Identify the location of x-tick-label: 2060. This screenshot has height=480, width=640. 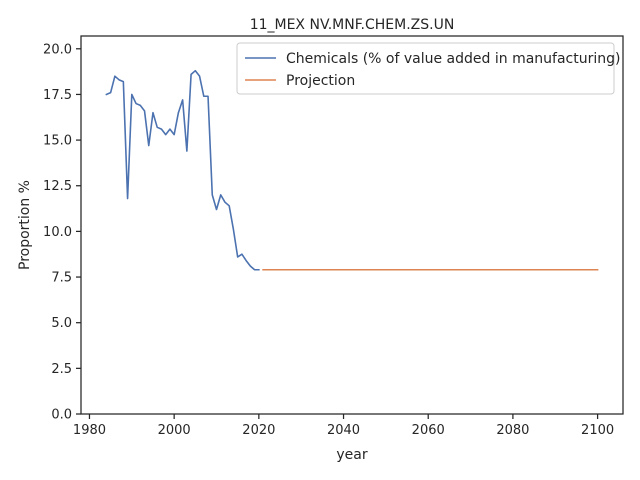
(428, 430).